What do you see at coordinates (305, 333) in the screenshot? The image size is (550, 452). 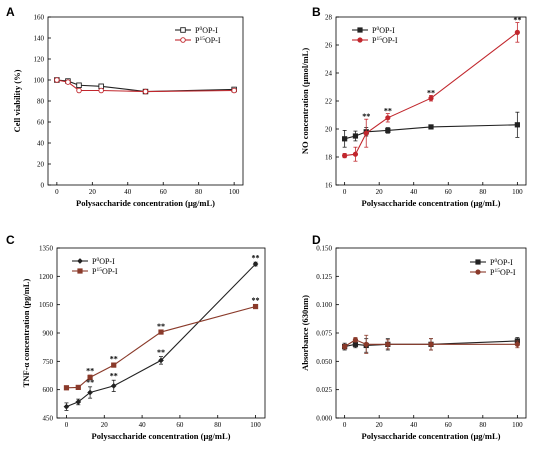 I see `y-axis-title: Absorbance (630nm)` at bounding box center [305, 333].